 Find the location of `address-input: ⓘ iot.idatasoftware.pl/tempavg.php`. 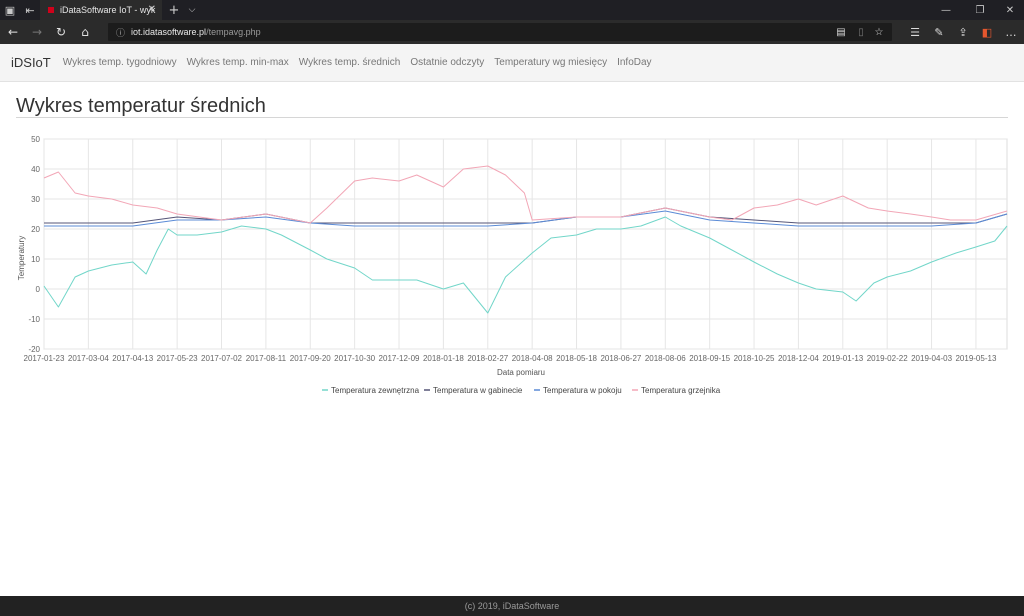

address-input: ⓘ iot.idatasoftware.pl/tempavg.php is located at coordinates (500, 32).